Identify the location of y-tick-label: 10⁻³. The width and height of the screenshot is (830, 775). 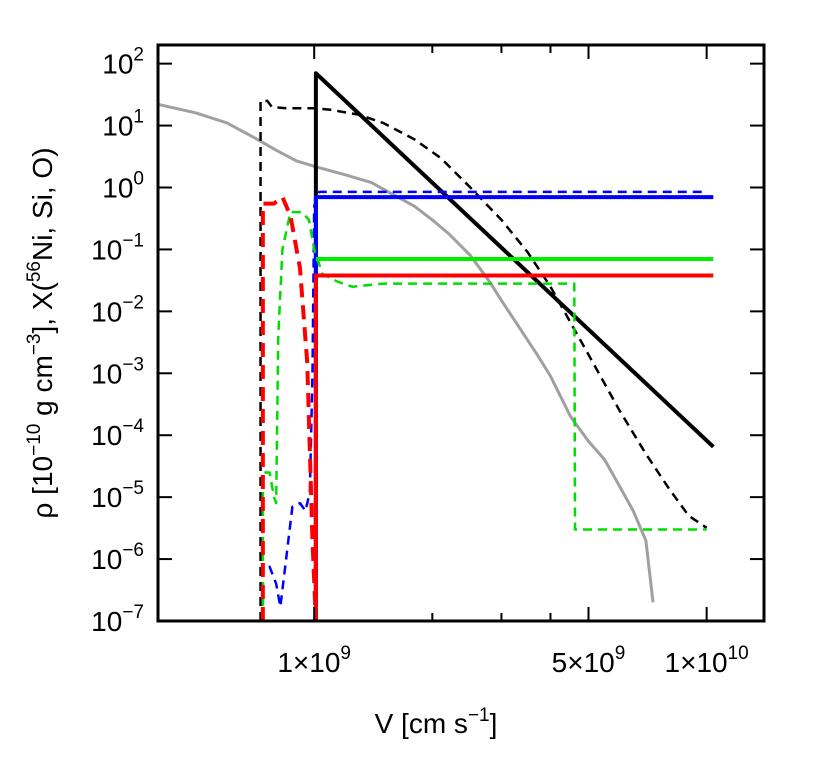
(117, 371).